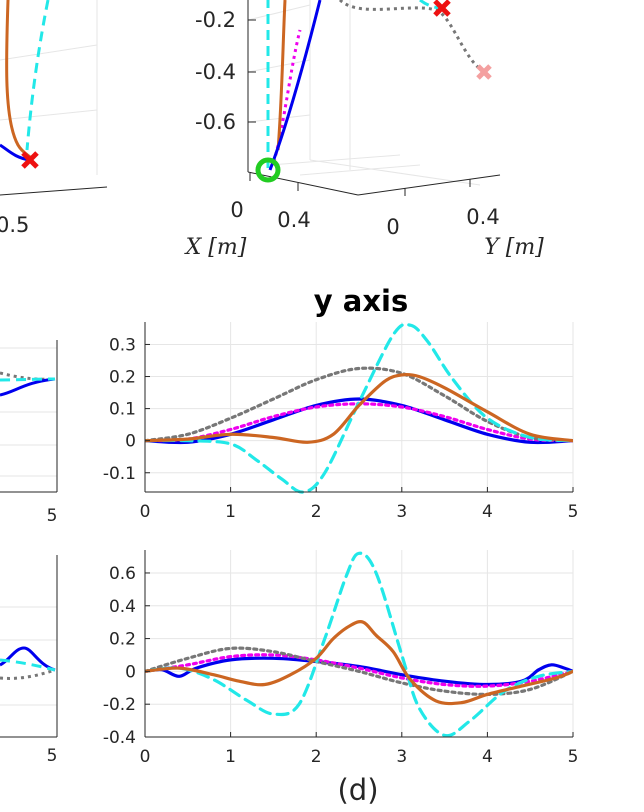 Image resolution: width=644 pixels, height=812 pixels. What do you see at coordinates (28, 379) in the screenshot?
I see `left-mid-cyan` at bounding box center [28, 379].